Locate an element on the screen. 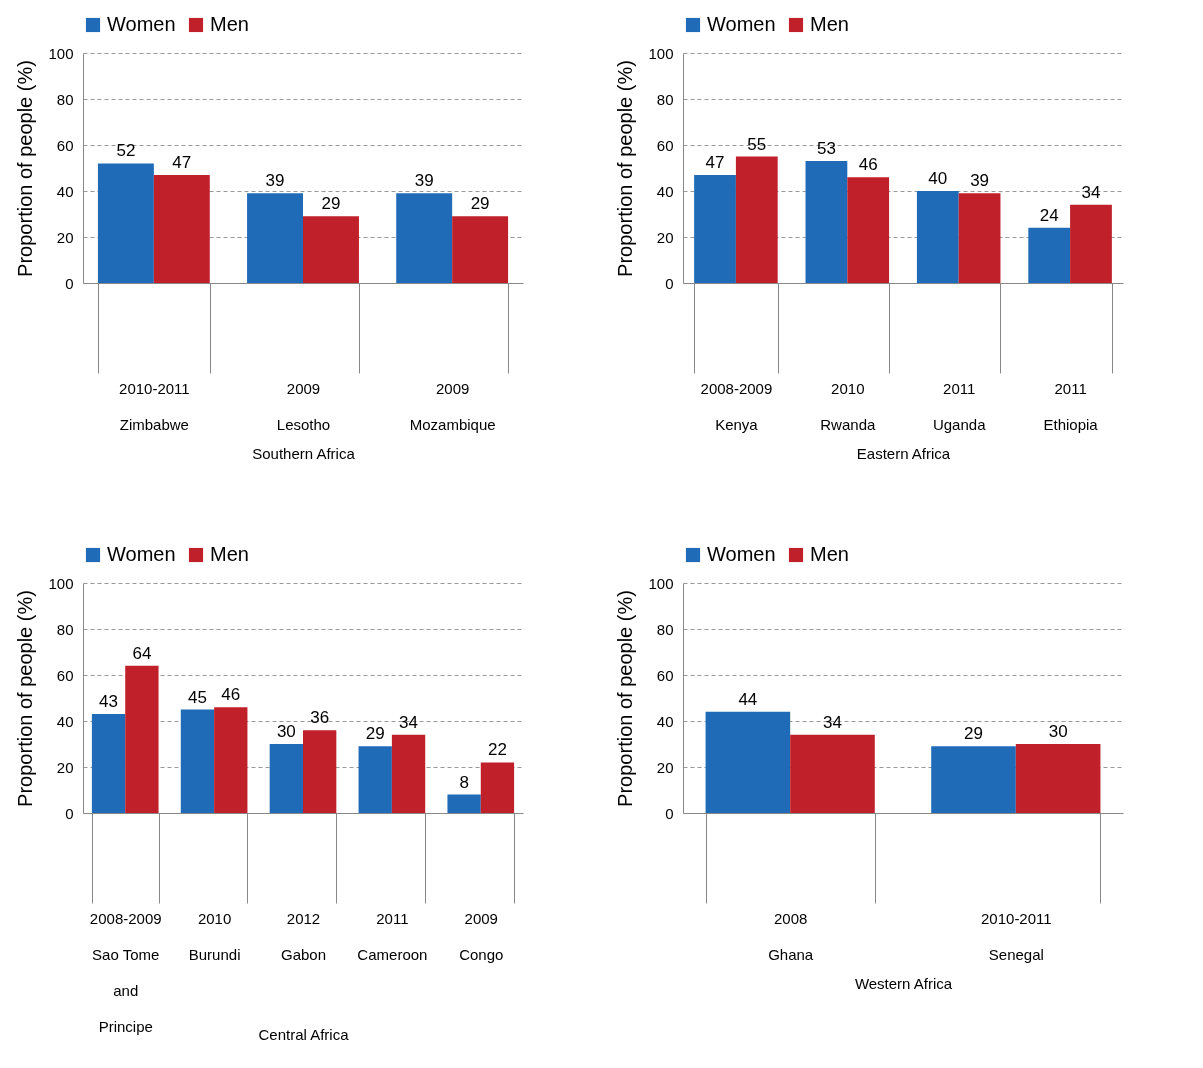 The image size is (1203, 1068). data-label: 64 is located at coordinates (142, 653).